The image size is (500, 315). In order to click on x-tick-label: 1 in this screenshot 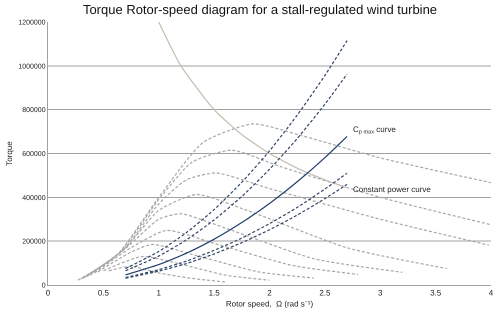, I will do `click(159, 293)`.